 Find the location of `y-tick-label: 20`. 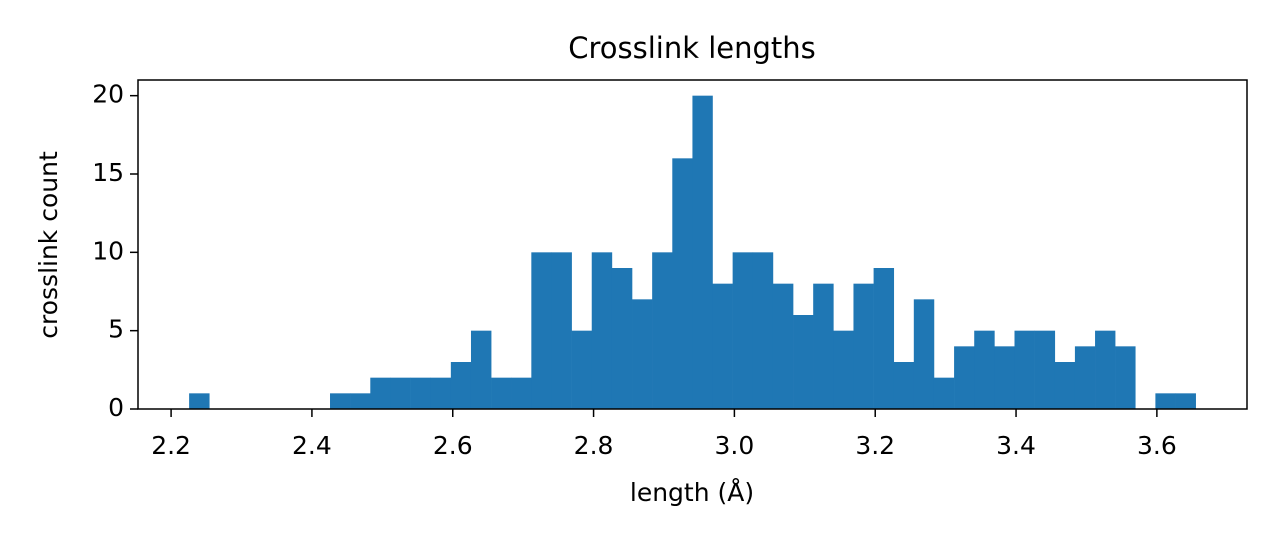

y-tick-label: 20 is located at coordinates (108, 94).